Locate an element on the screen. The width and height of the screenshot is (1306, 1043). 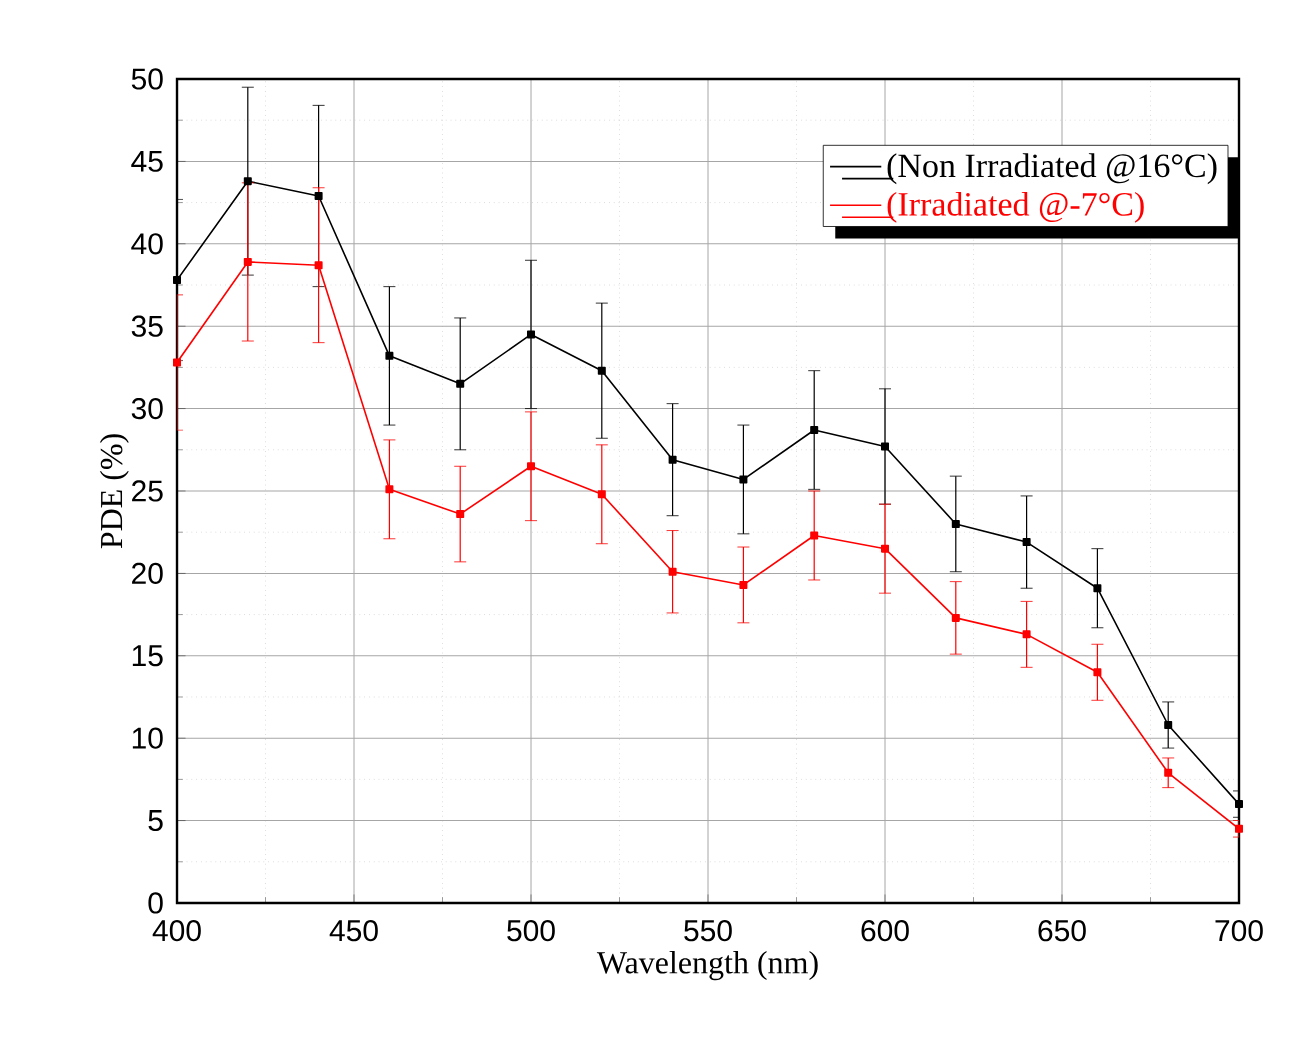
y-tick-label: 40 is located at coordinates (147, 244).